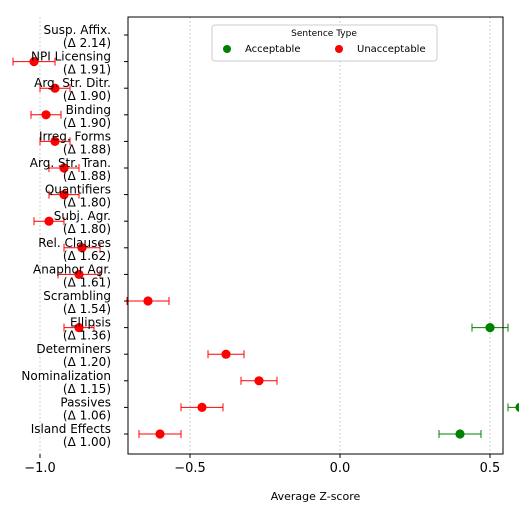 The image size is (519, 519). I want to click on category-name: Anaphor Agr., so click(72, 269).